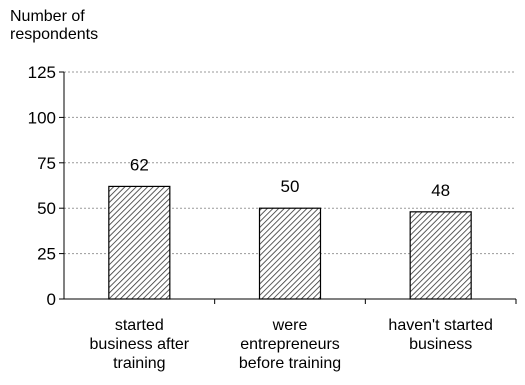  I want to click on y-tick-label: 75, so click(46, 163).